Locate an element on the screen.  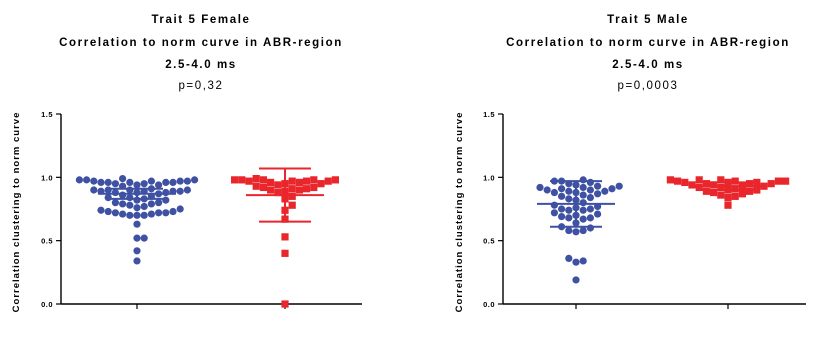
chart-left-p-value: p=0,32 is located at coordinates (200, 86).